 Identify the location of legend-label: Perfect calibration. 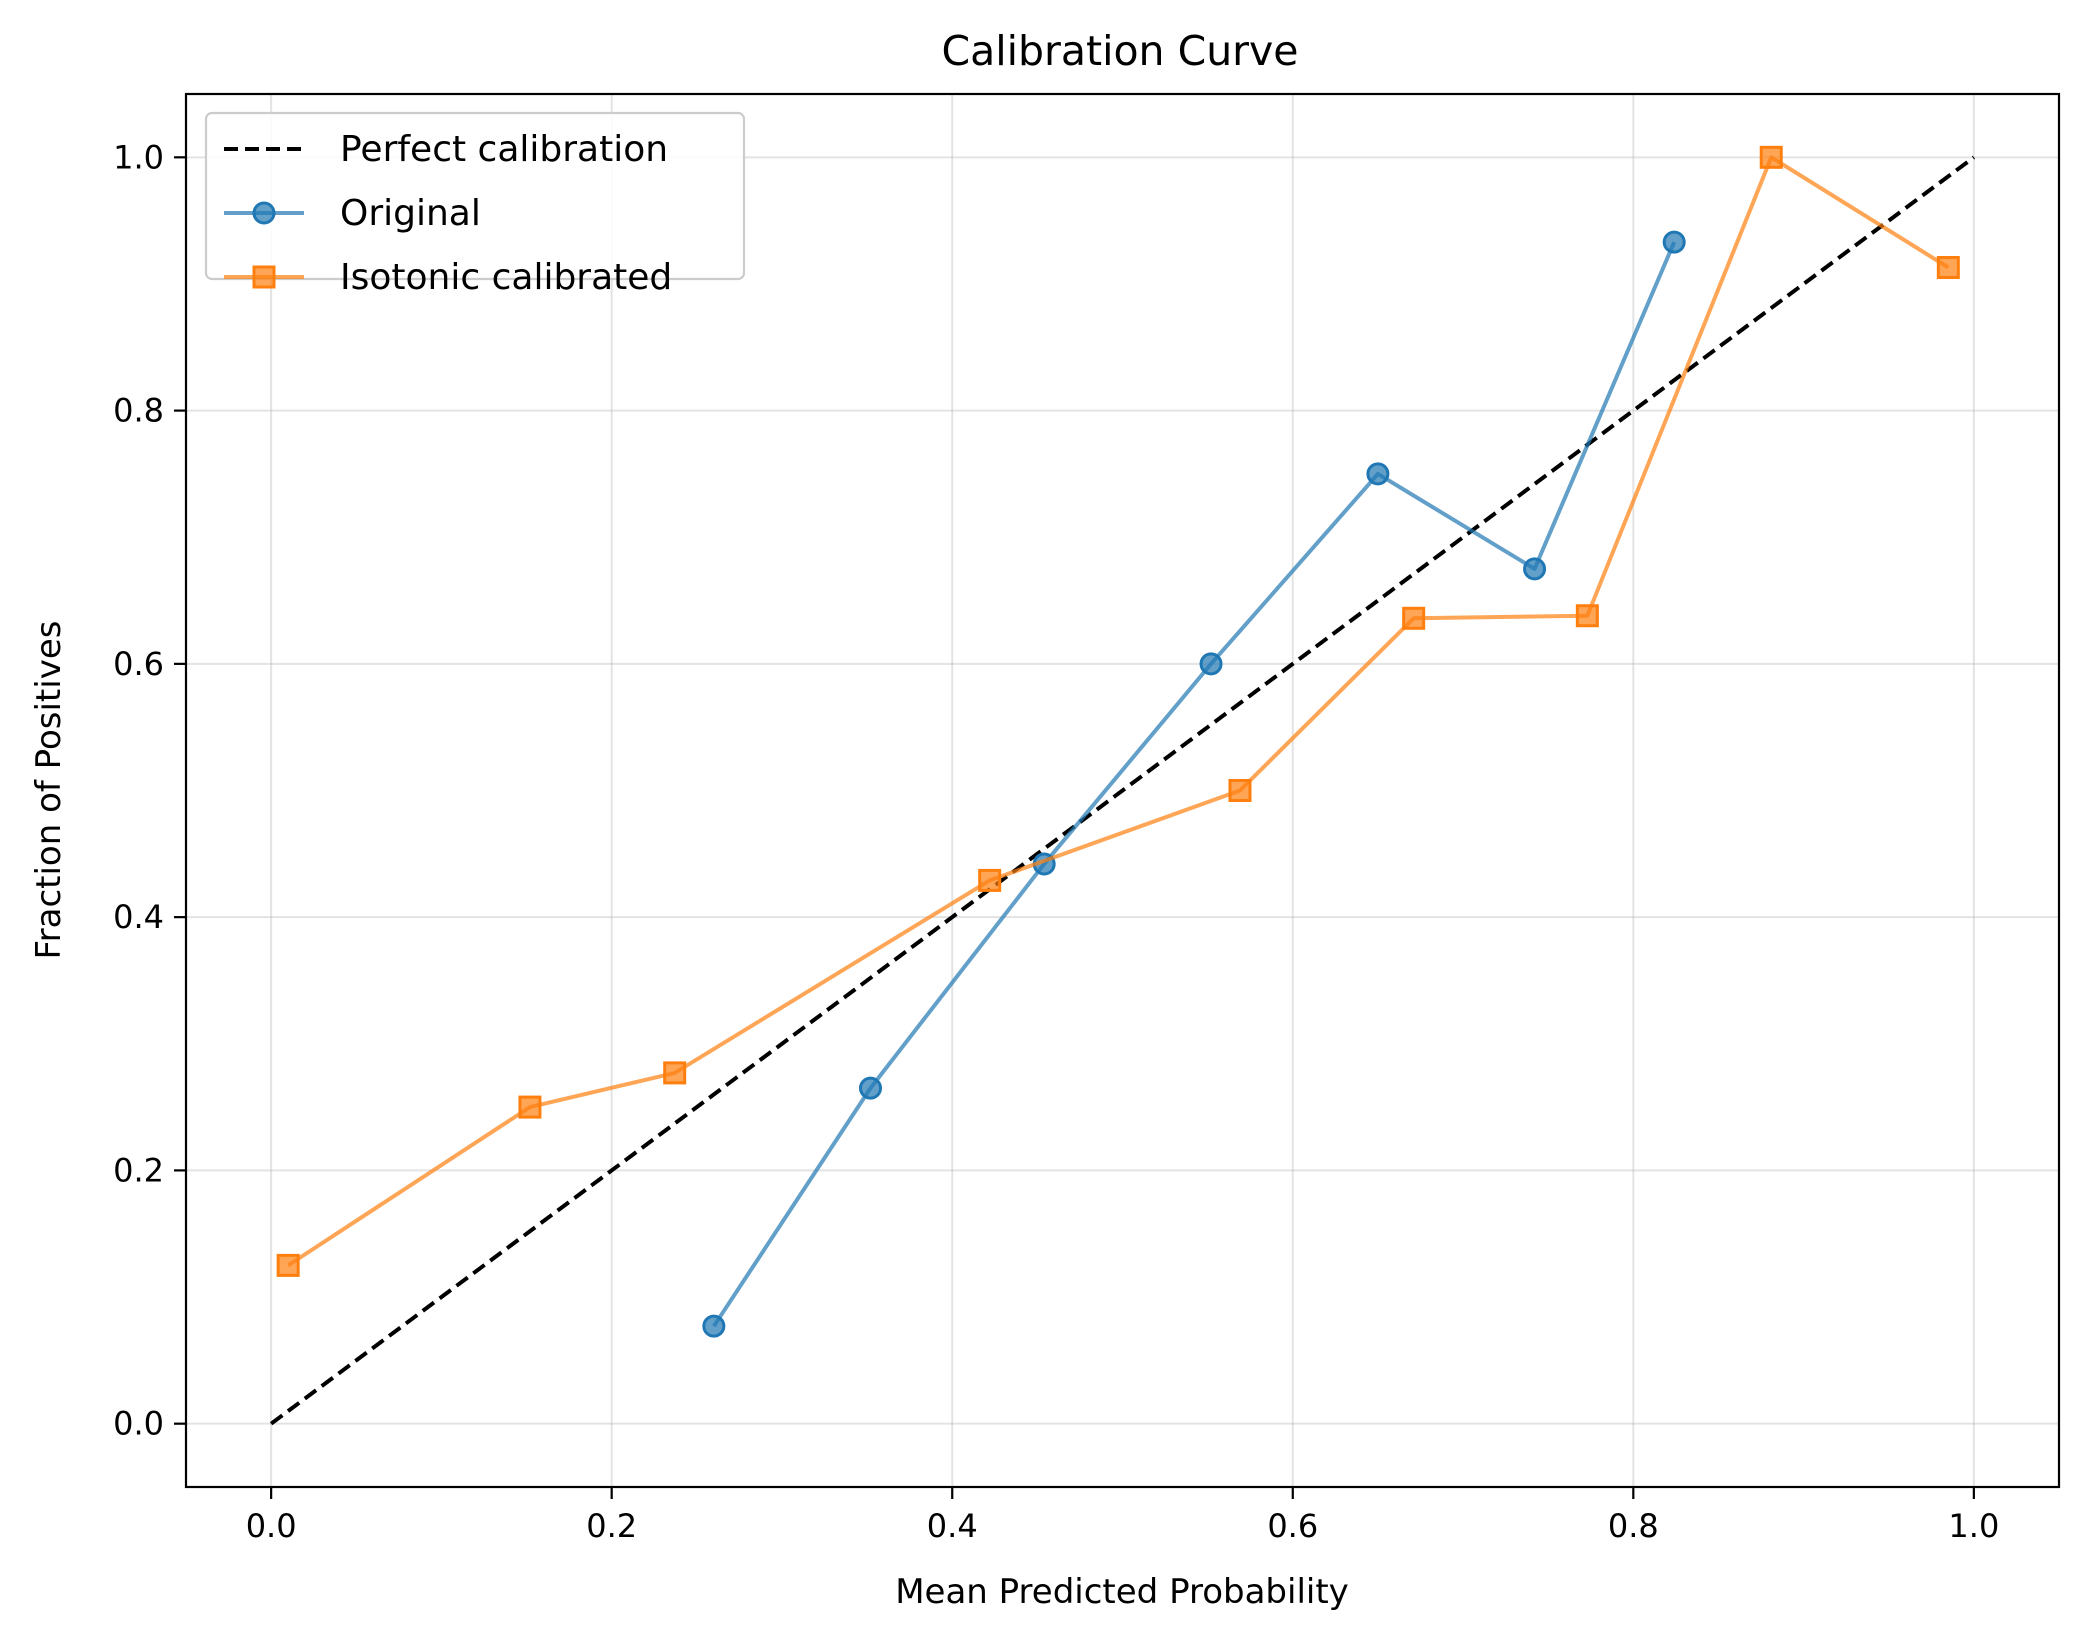
(504, 149).